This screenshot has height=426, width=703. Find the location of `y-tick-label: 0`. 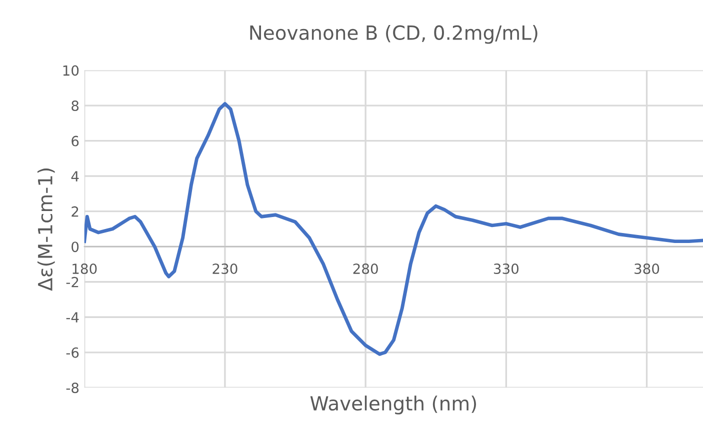

y-tick-label: 0 is located at coordinates (75, 247).